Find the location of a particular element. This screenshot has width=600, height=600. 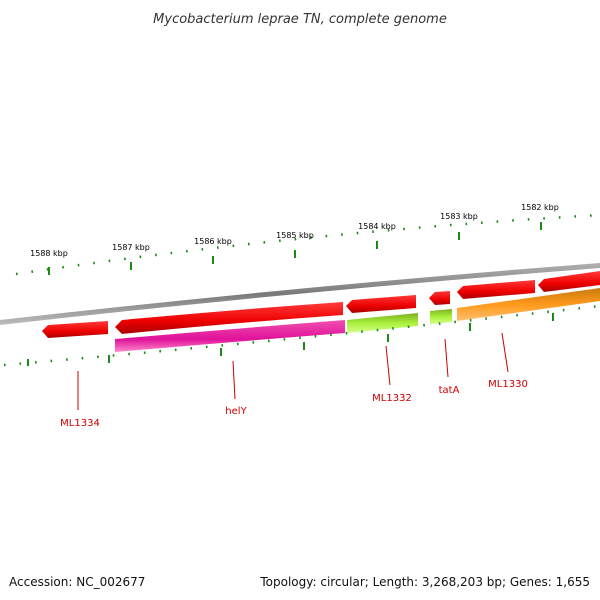

feature-ML1330 is located at coordinates (528, 304).